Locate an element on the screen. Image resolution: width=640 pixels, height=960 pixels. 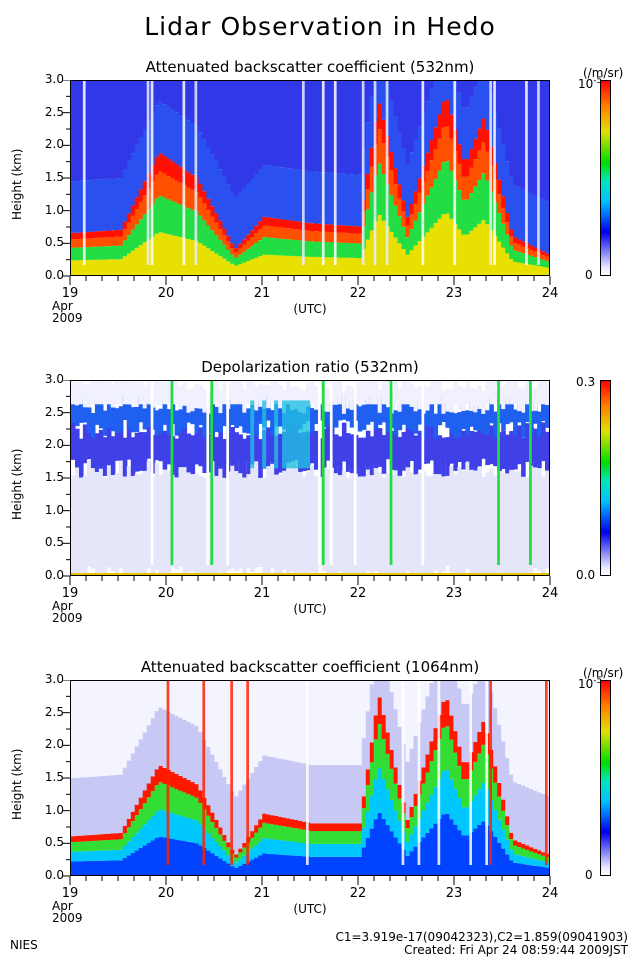
footer-institution: NIES is located at coordinates (24, 945).